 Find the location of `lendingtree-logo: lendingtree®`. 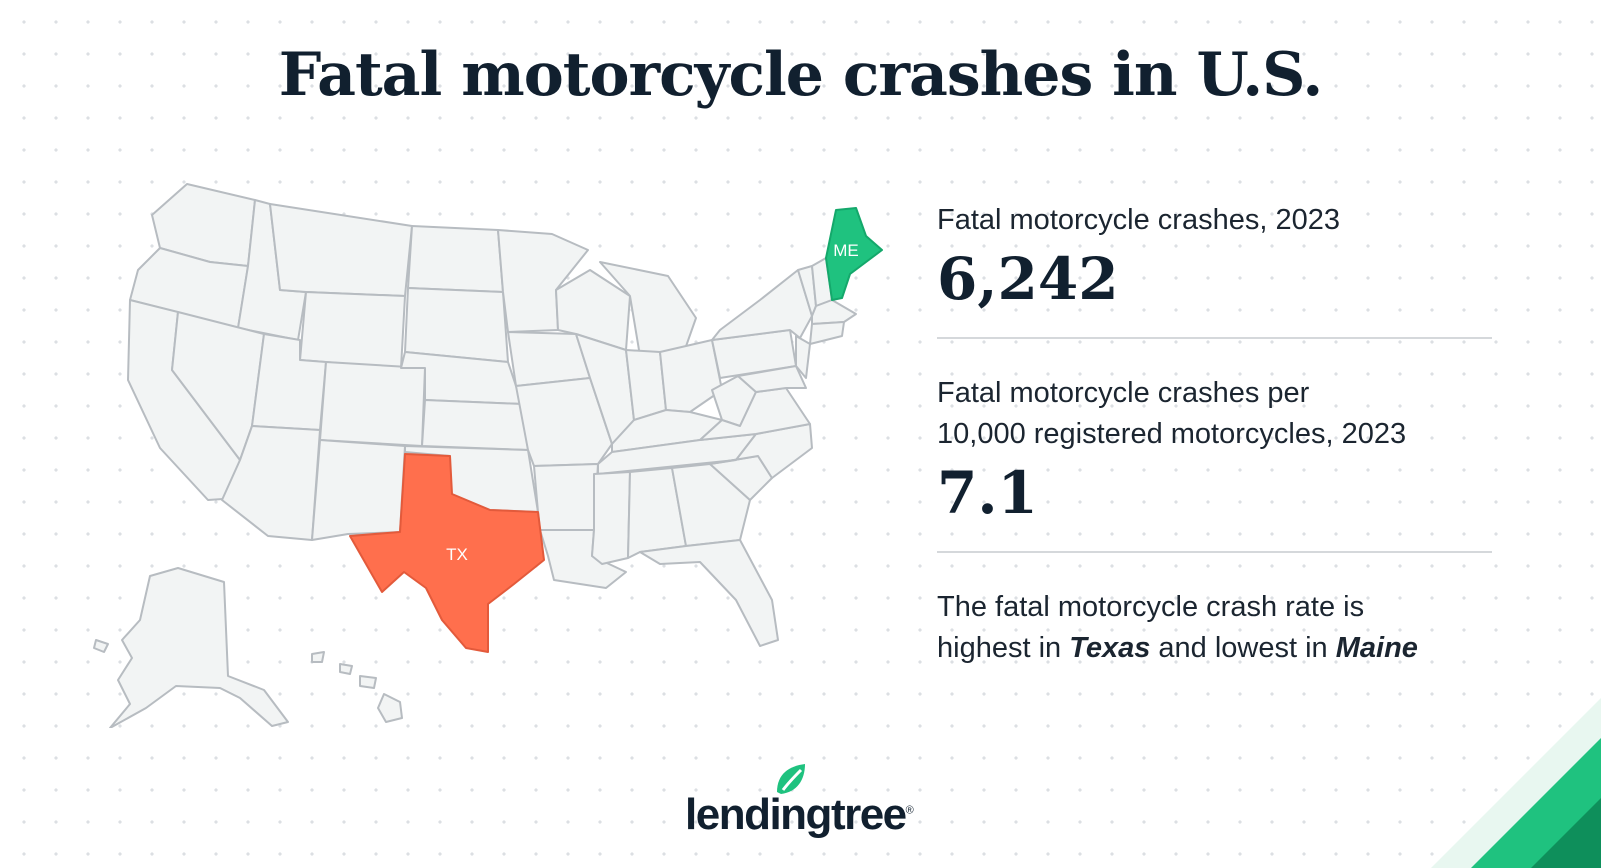

lendingtree-logo: lendingtree® is located at coordinates (801, 802).